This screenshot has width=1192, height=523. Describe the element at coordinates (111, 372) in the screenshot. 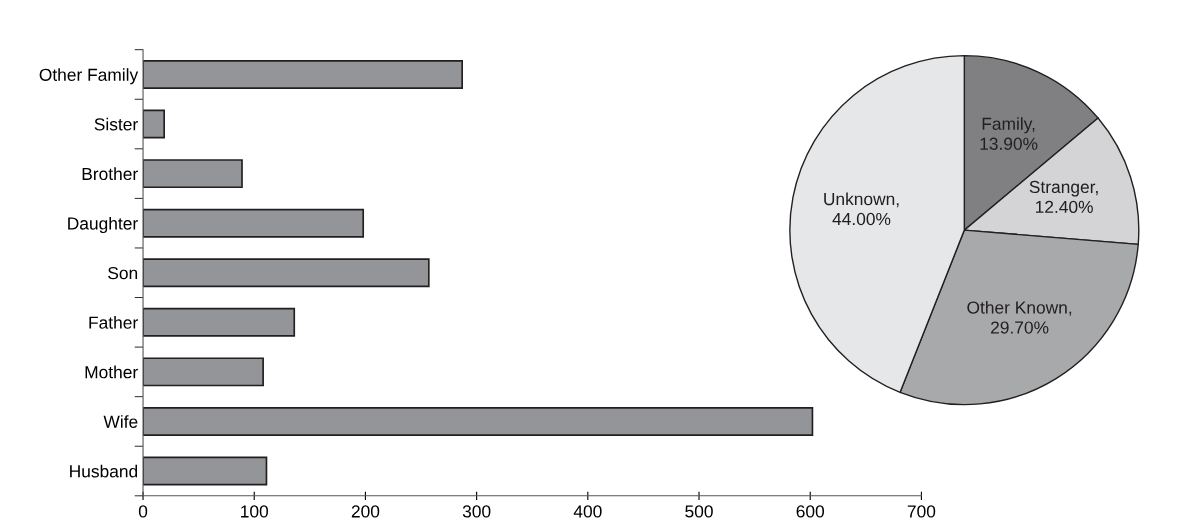

I see `y-tick-label: Mother` at that location.